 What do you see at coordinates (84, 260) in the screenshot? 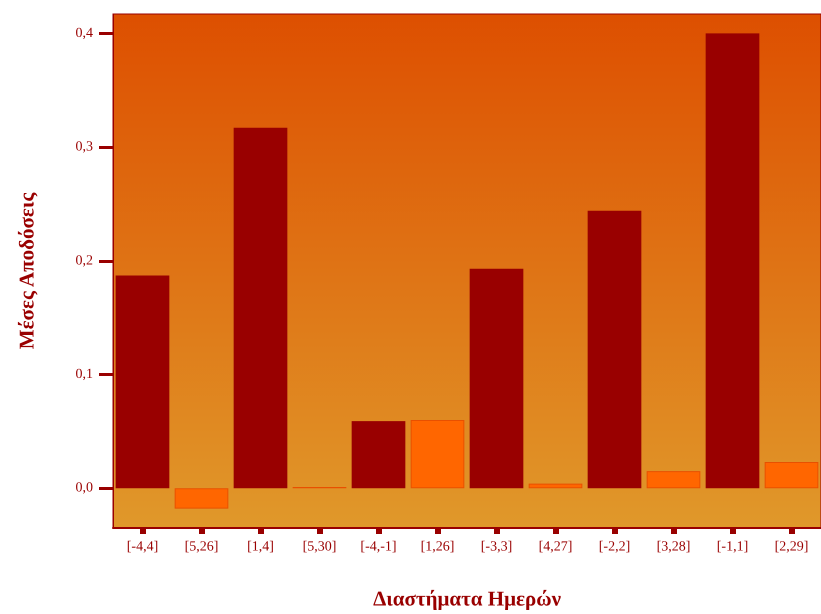
I see `y-tick-label: 0,2` at bounding box center [84, 260].